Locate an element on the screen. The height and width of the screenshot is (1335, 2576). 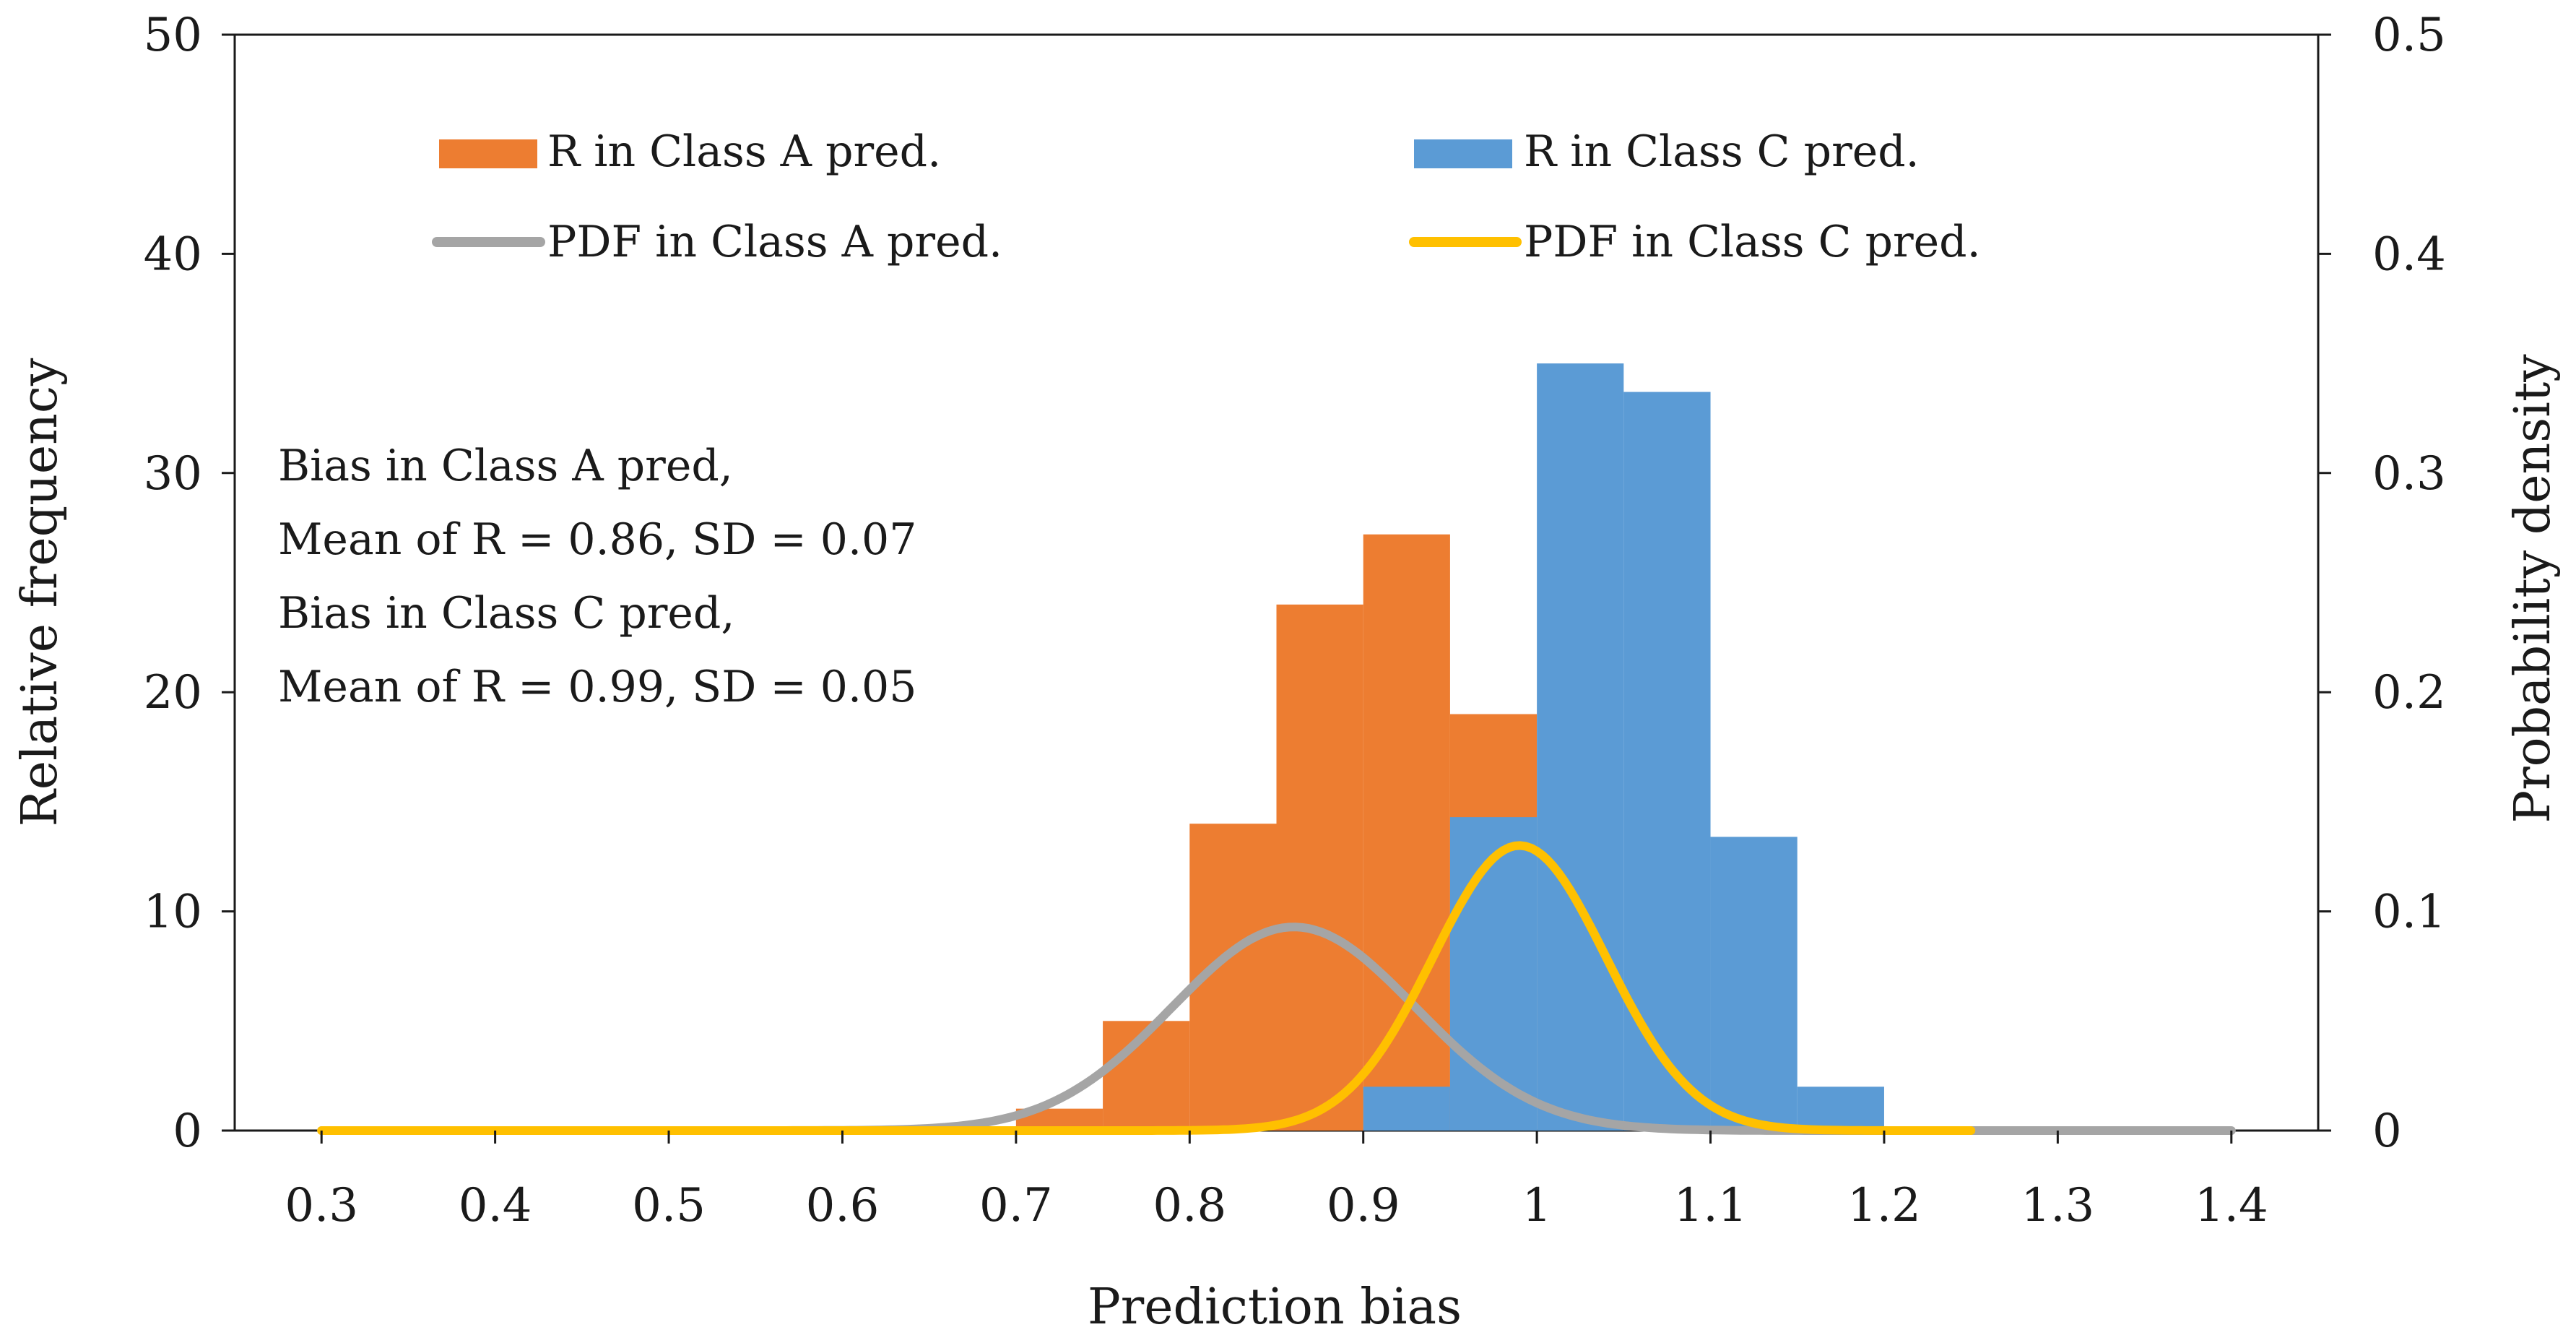
bars-class-c is located at coordinates (1623, 747).